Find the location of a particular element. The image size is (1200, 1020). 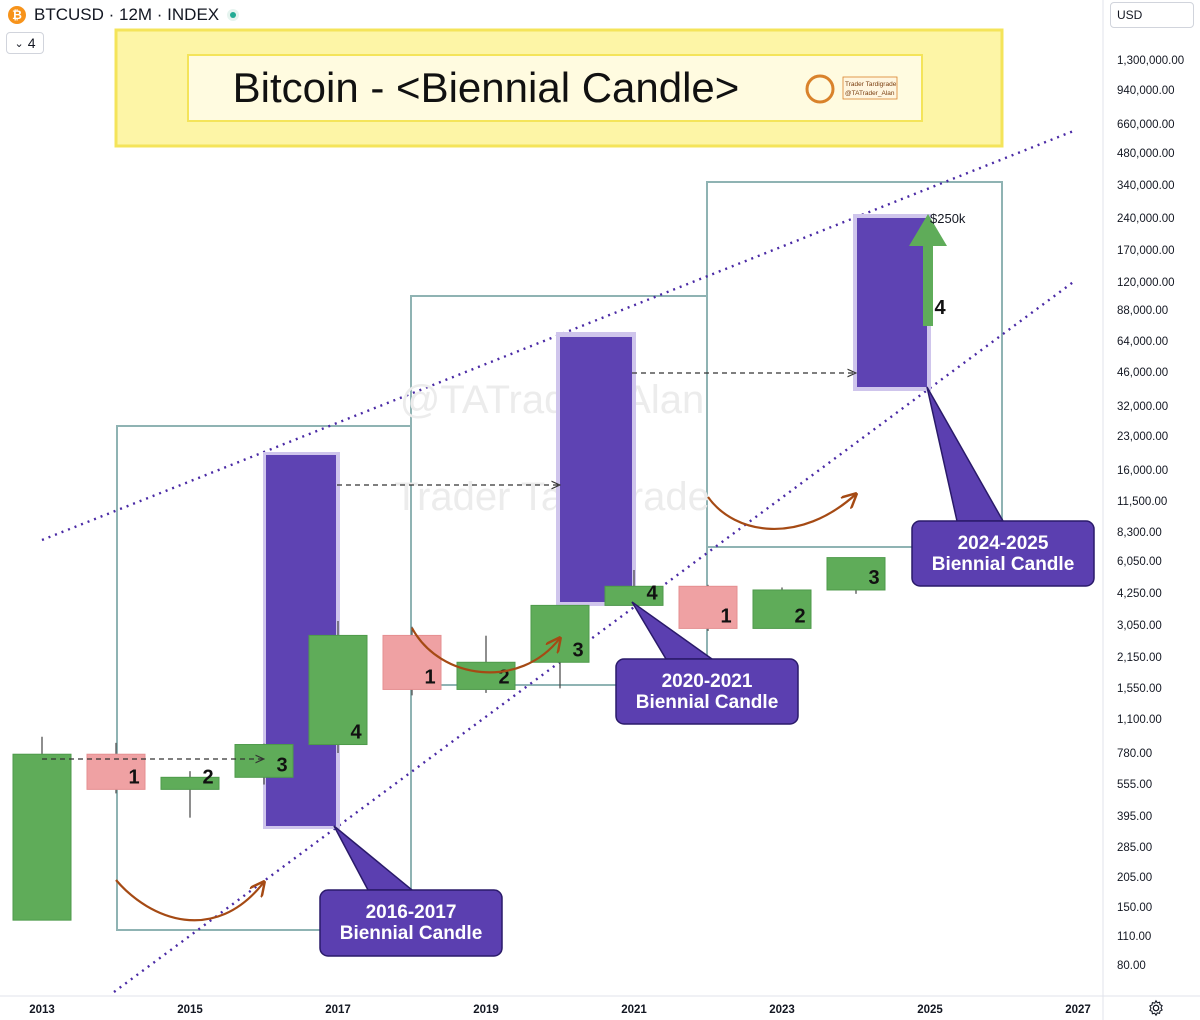

logo-mark is located at coordinates (820, 89).